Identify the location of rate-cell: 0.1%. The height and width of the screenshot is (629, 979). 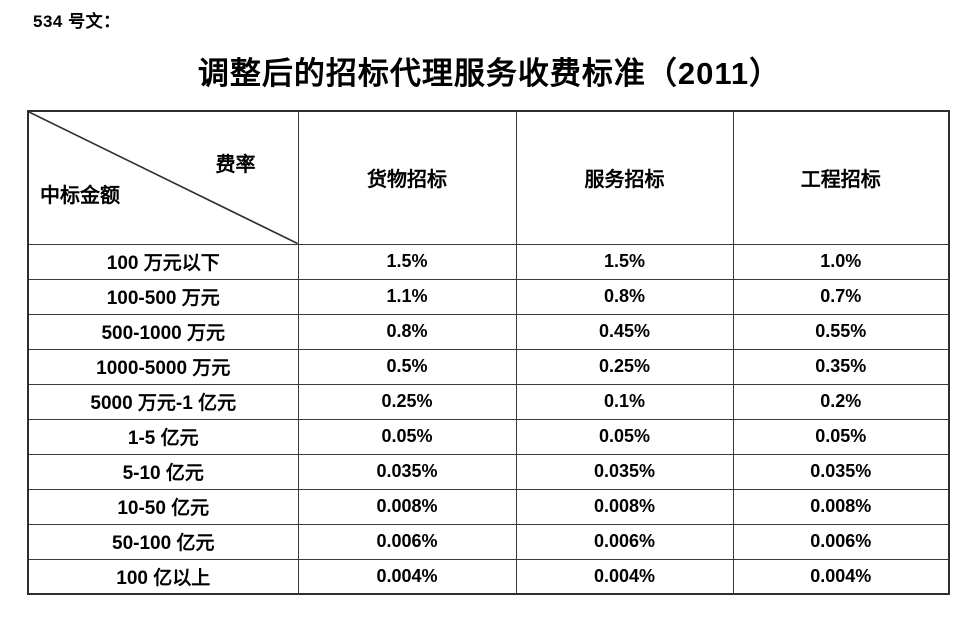
(624, 401).